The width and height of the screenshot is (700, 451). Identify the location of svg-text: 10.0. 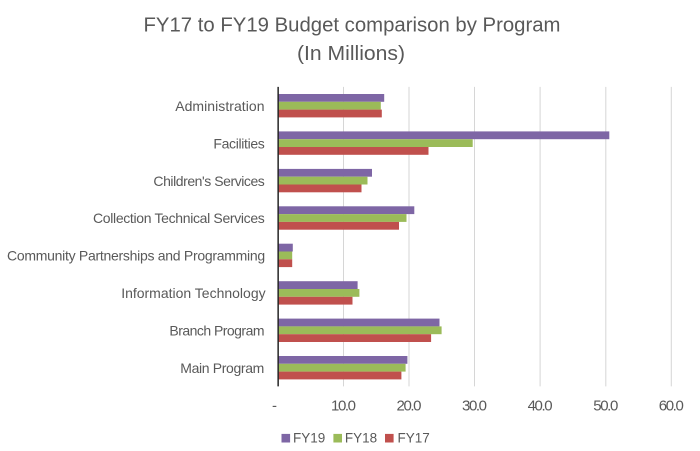
(343, 405).